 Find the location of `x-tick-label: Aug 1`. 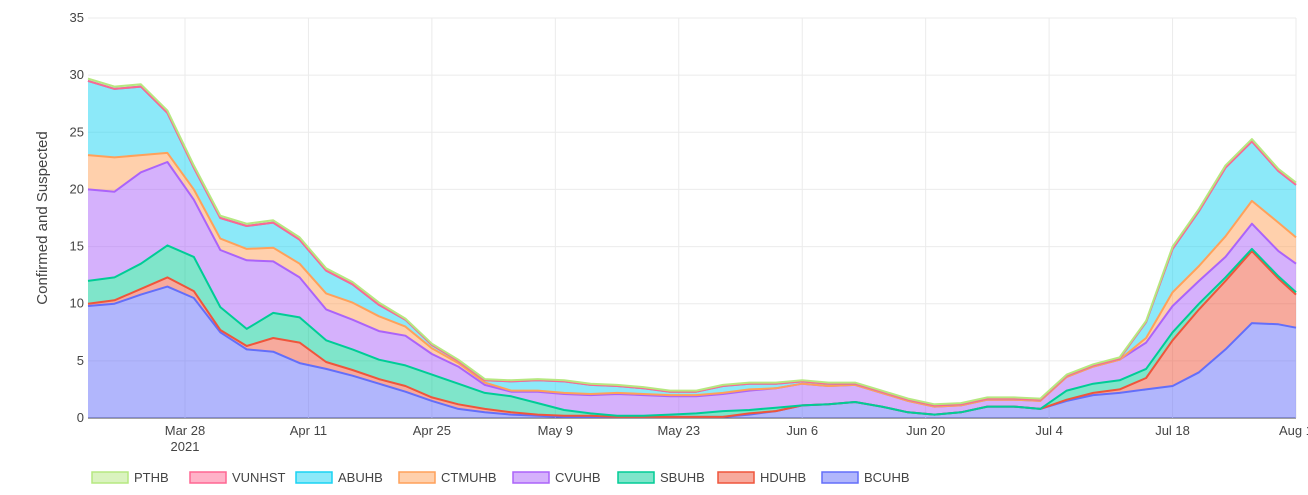

x-tick-label: Aug 1 is located at coordinates (1293, 430).